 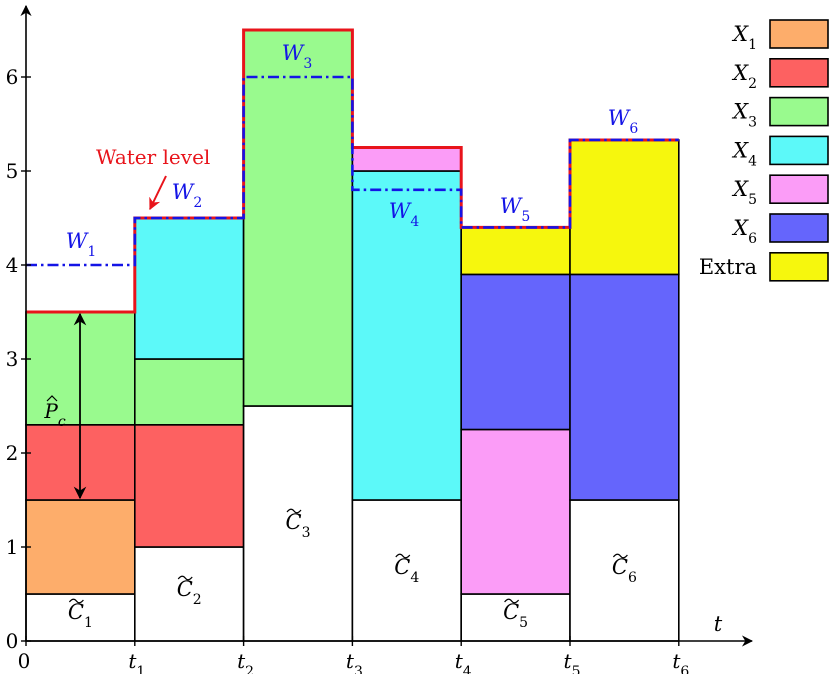 I want to click on legend-label-x5: X5, so click(x=744, y=192).